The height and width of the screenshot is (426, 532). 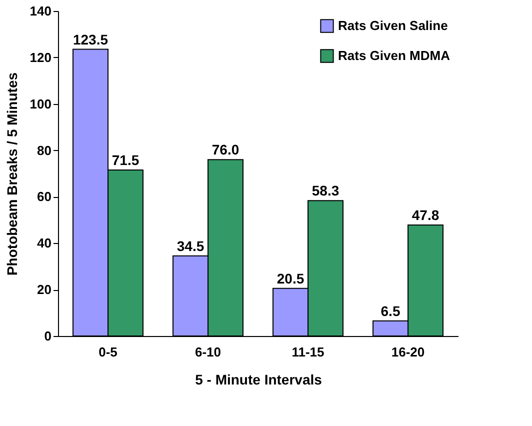 What do you see at coordinates (44, 196) in the screenshot?
I see `y-tick-label: 60` at bounding box center [44, 196].